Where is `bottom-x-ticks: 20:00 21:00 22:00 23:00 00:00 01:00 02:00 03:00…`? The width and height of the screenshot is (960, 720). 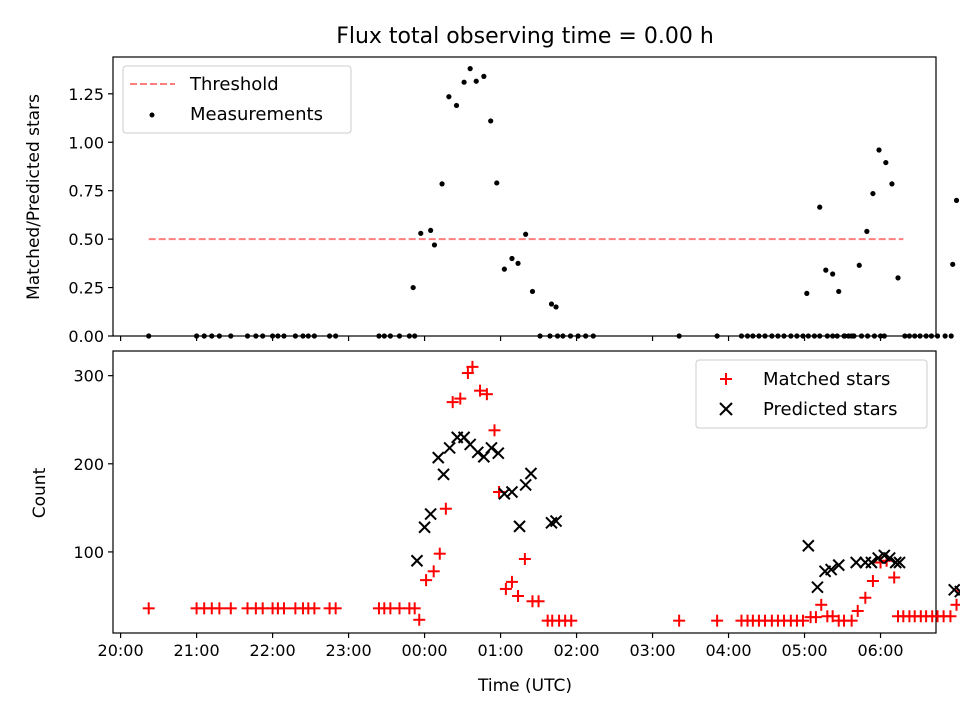 bottom-x-ticks: 20:00 21:00 22:00 23:00 00:00 01:00 02:00 03:00… is located at coordinates (501, 646).